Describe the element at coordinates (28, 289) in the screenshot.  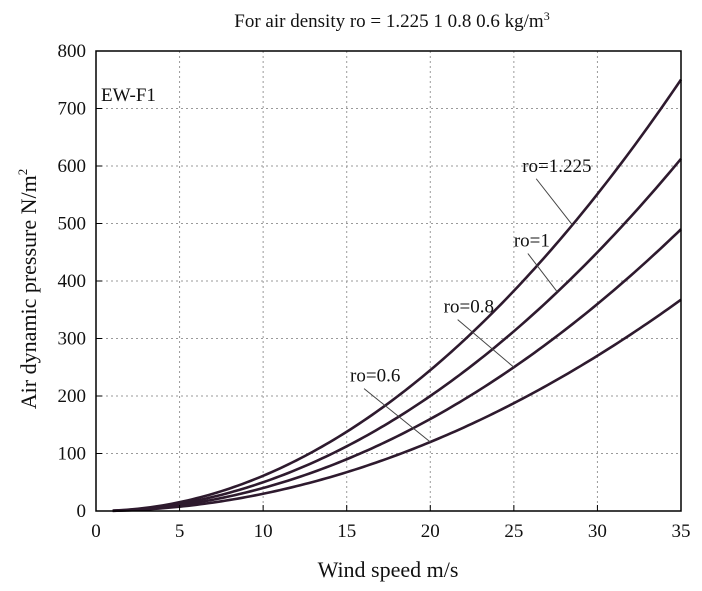
I see `y-axis-label: Air dynamic pressure N/m2` at that location.